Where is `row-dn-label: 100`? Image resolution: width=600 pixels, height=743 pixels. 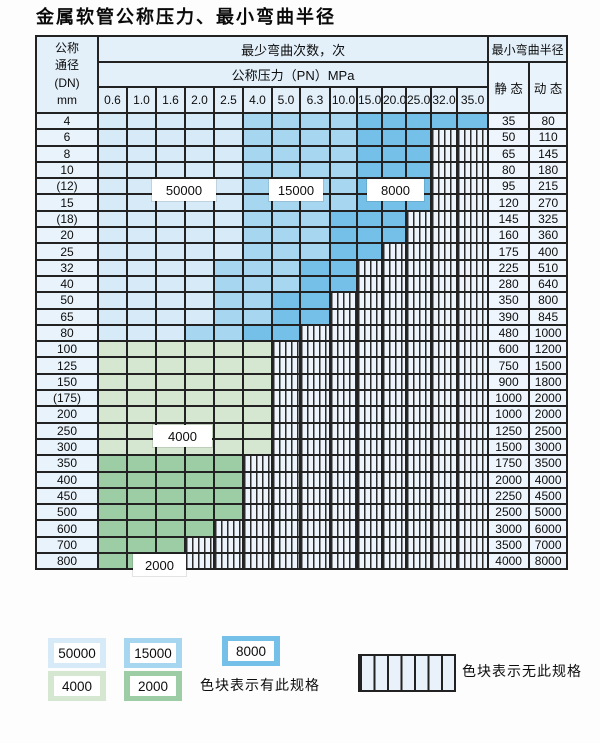
row-dn-label: 100 is located at coordinates (67, 349).